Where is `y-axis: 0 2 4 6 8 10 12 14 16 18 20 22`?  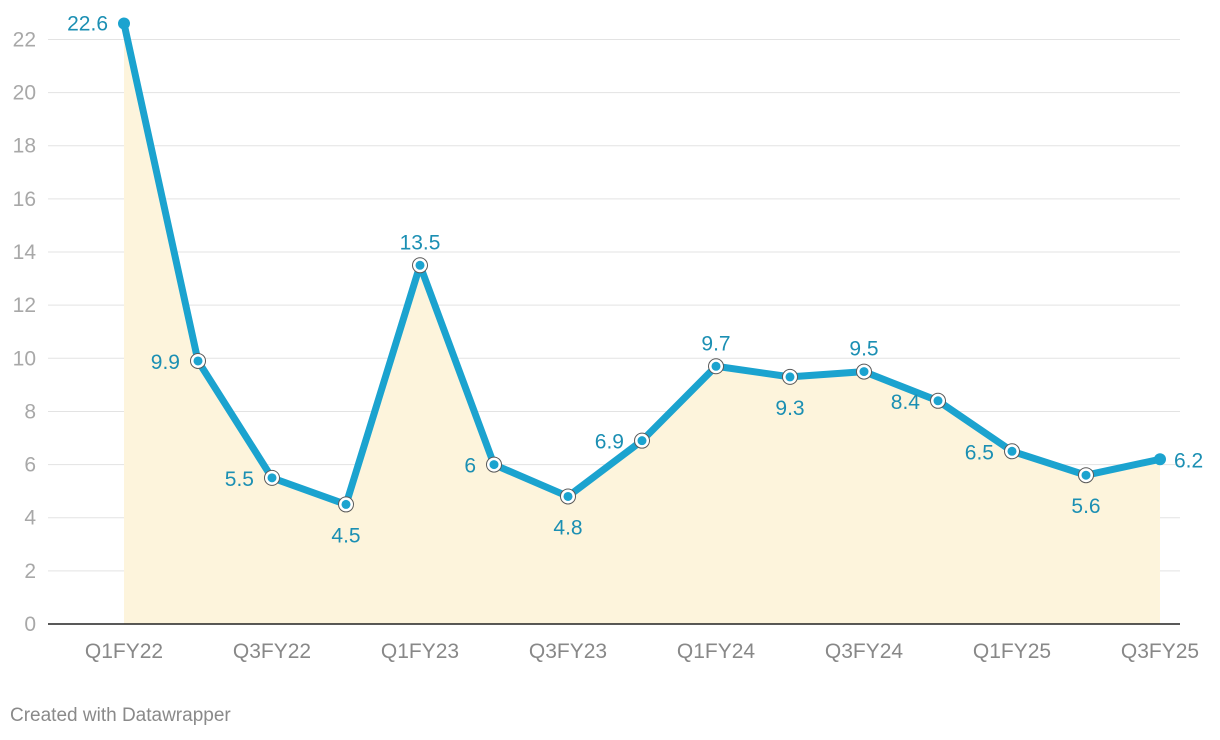
y-axis: 0 2 4 6 8 10 12 14 16 18 20 22 is located at coordinates (25, 332).